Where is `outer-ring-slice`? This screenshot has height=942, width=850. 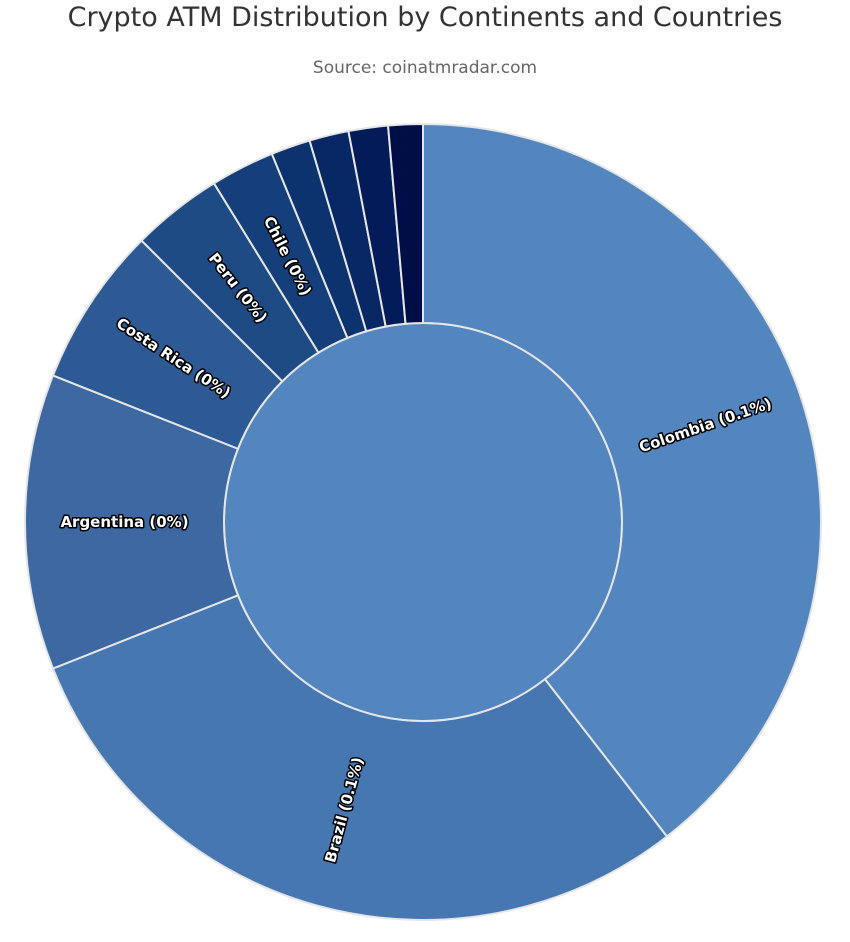
outer-ring-slice is located at coordinates (405, 223).